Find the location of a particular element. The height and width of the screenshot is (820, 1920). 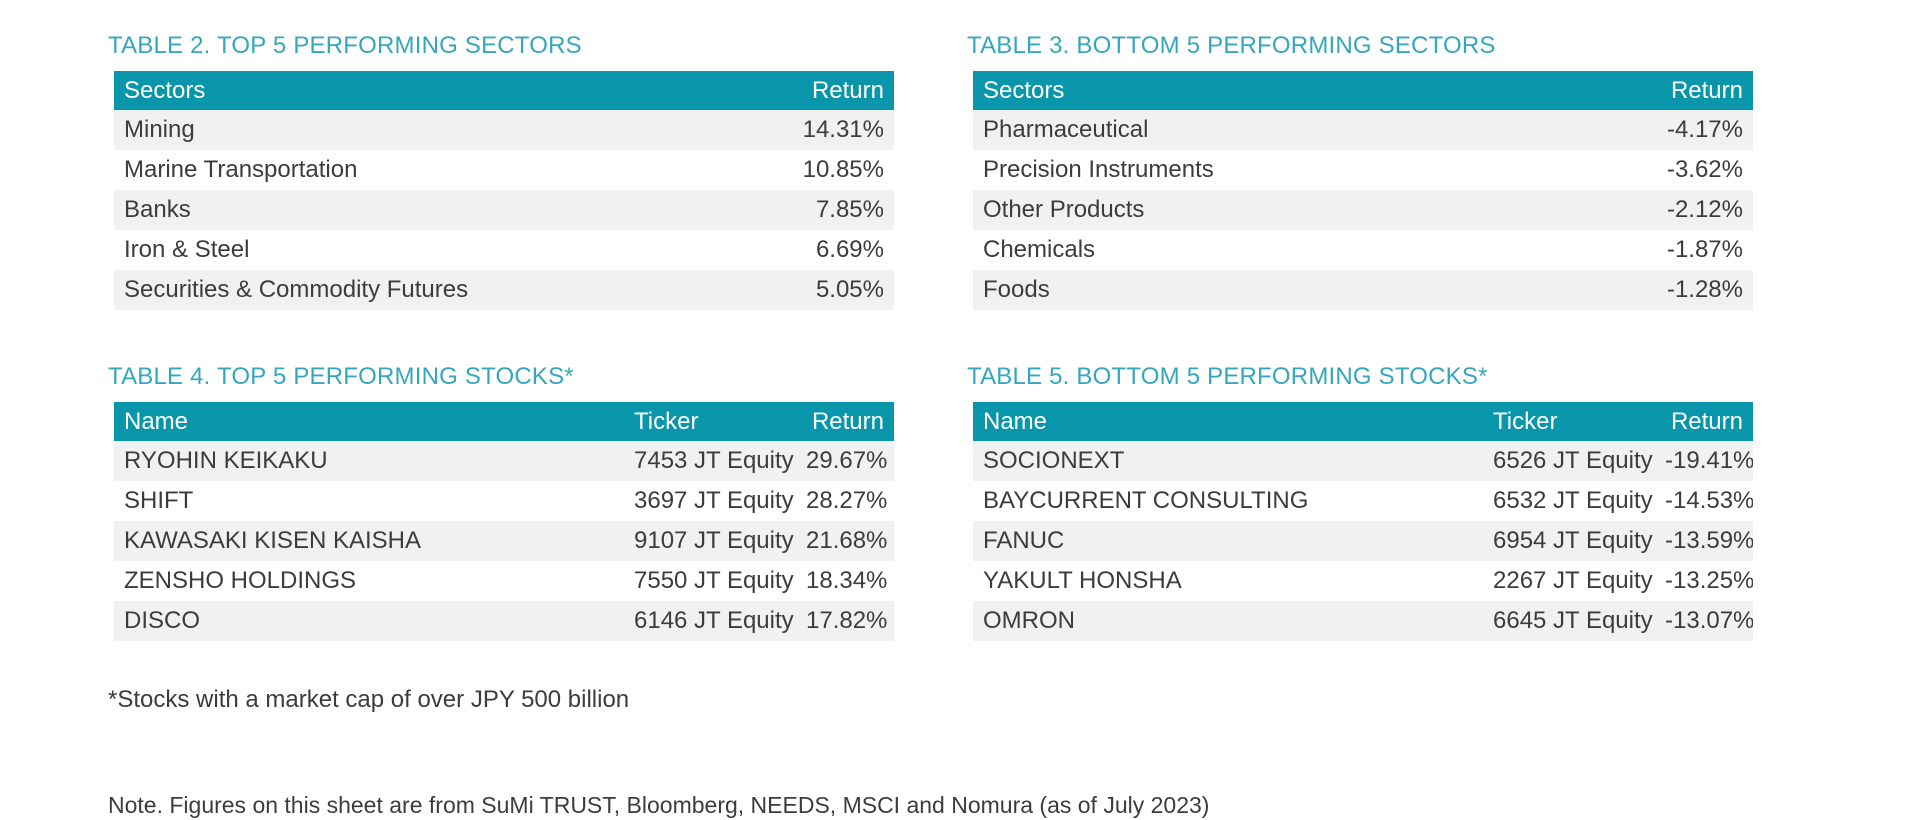

table-cell: 6146 JT Equity is located at coordinates (720, 621).